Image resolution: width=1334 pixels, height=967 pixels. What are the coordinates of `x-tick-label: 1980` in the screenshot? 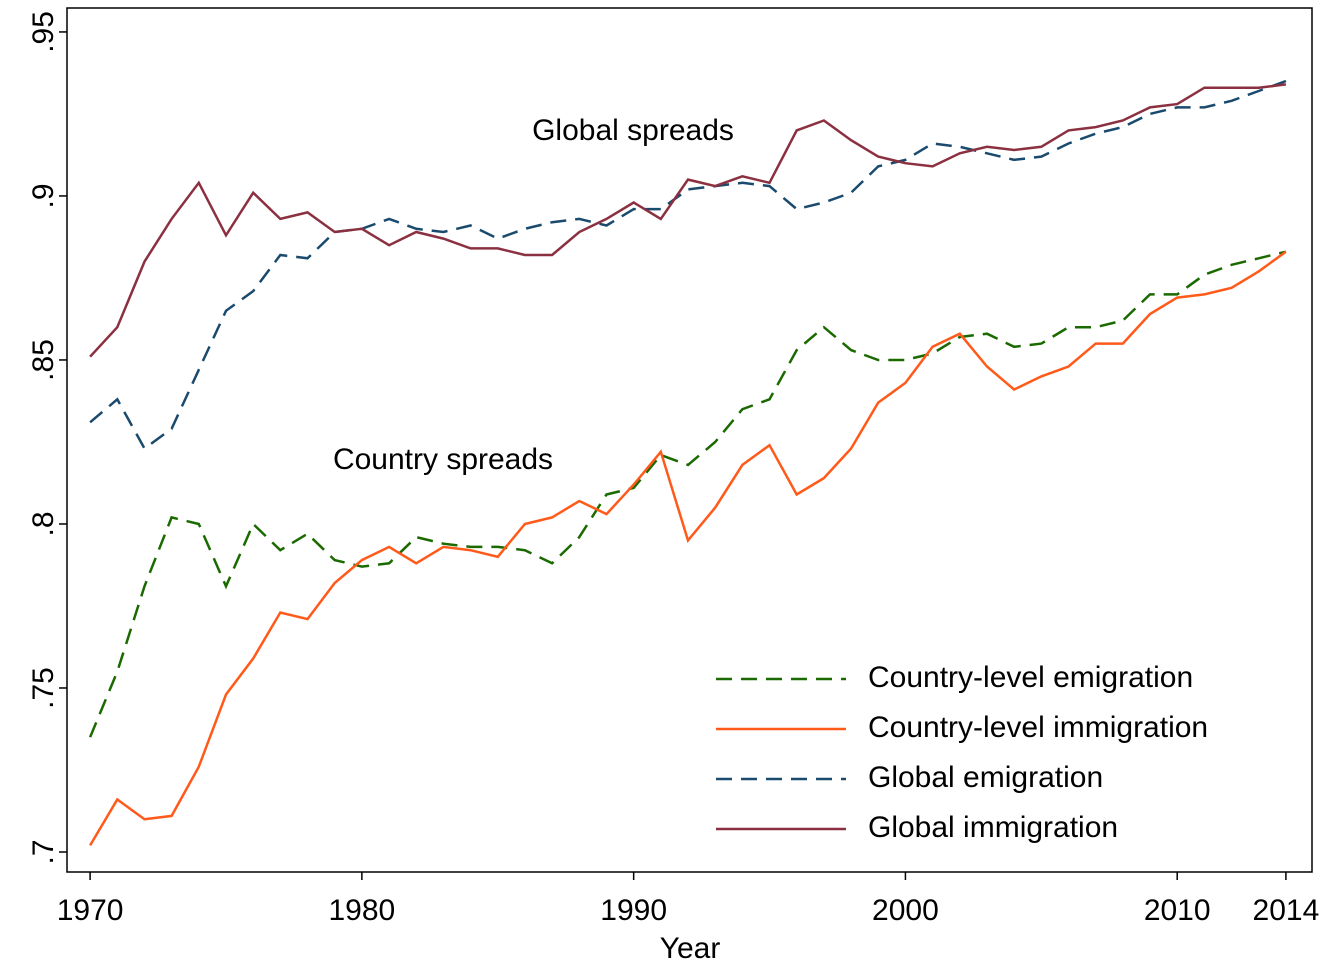 It's located at (362, 910).